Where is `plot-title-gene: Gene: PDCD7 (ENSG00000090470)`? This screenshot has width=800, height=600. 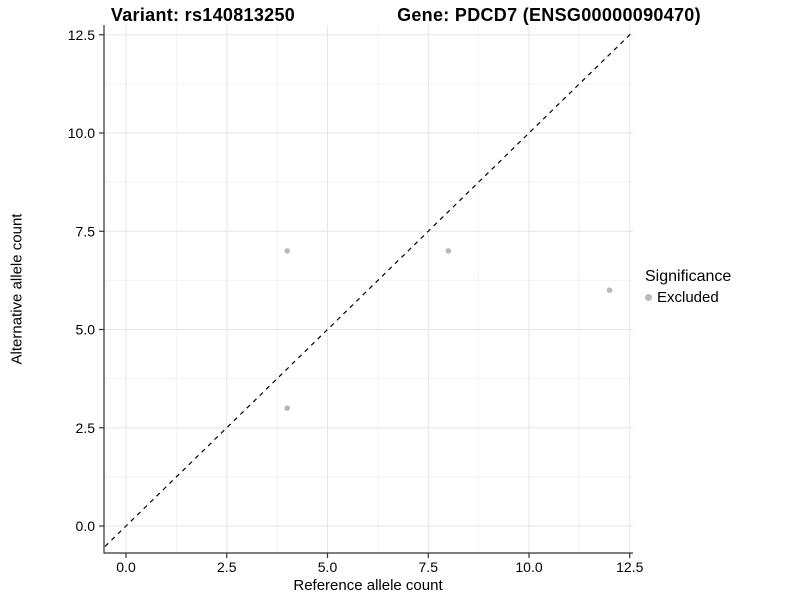
plot-title-gene: Gene: PDCD7 (ENSG00000090470) is located at coordinates (549, 15).